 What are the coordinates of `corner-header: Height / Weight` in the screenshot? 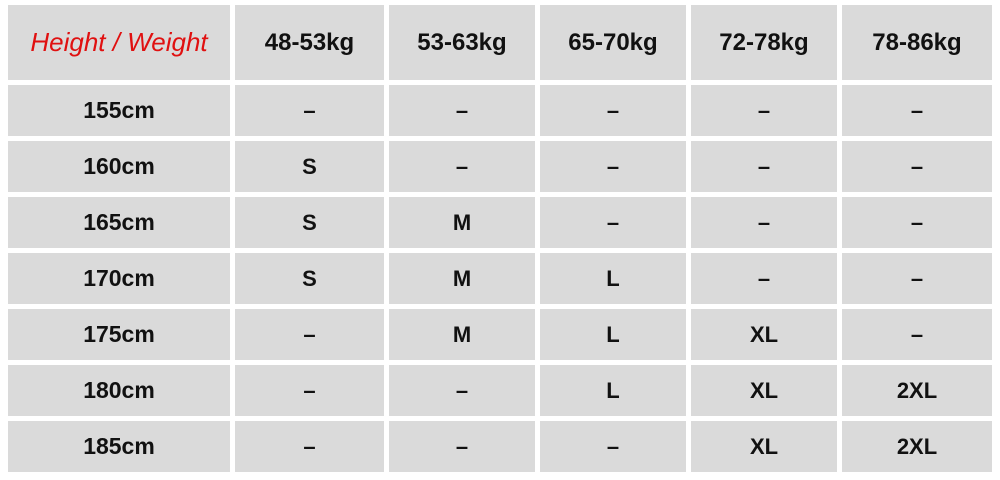 It's located at (119, 42).